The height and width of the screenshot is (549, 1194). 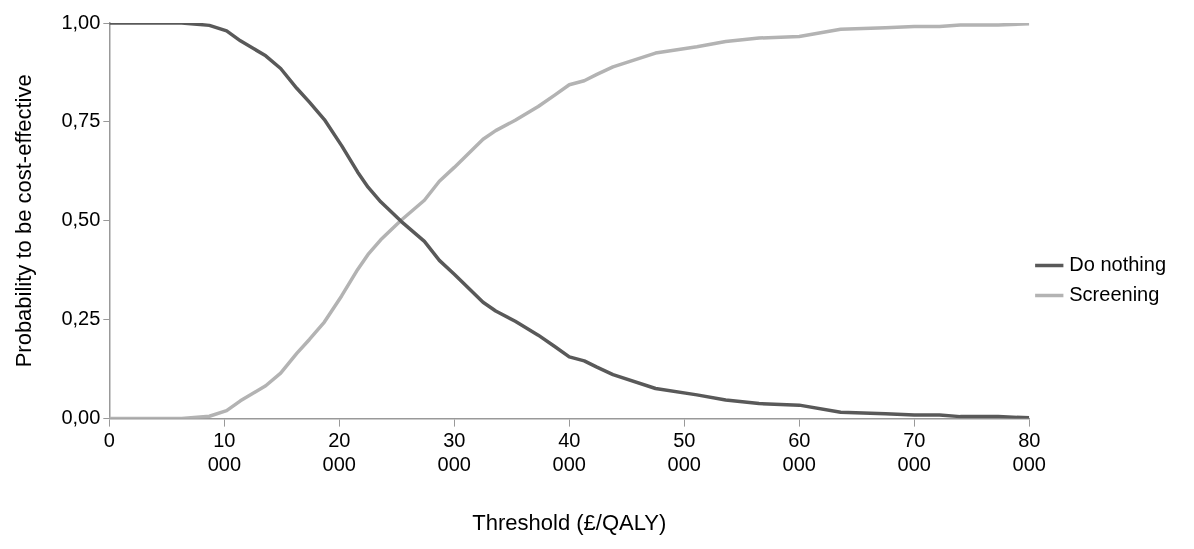 What do you see at coordinates (914, 452) in the screenshot?
I see `x-tick-label: 70 000` at bounding box center [914, 452].